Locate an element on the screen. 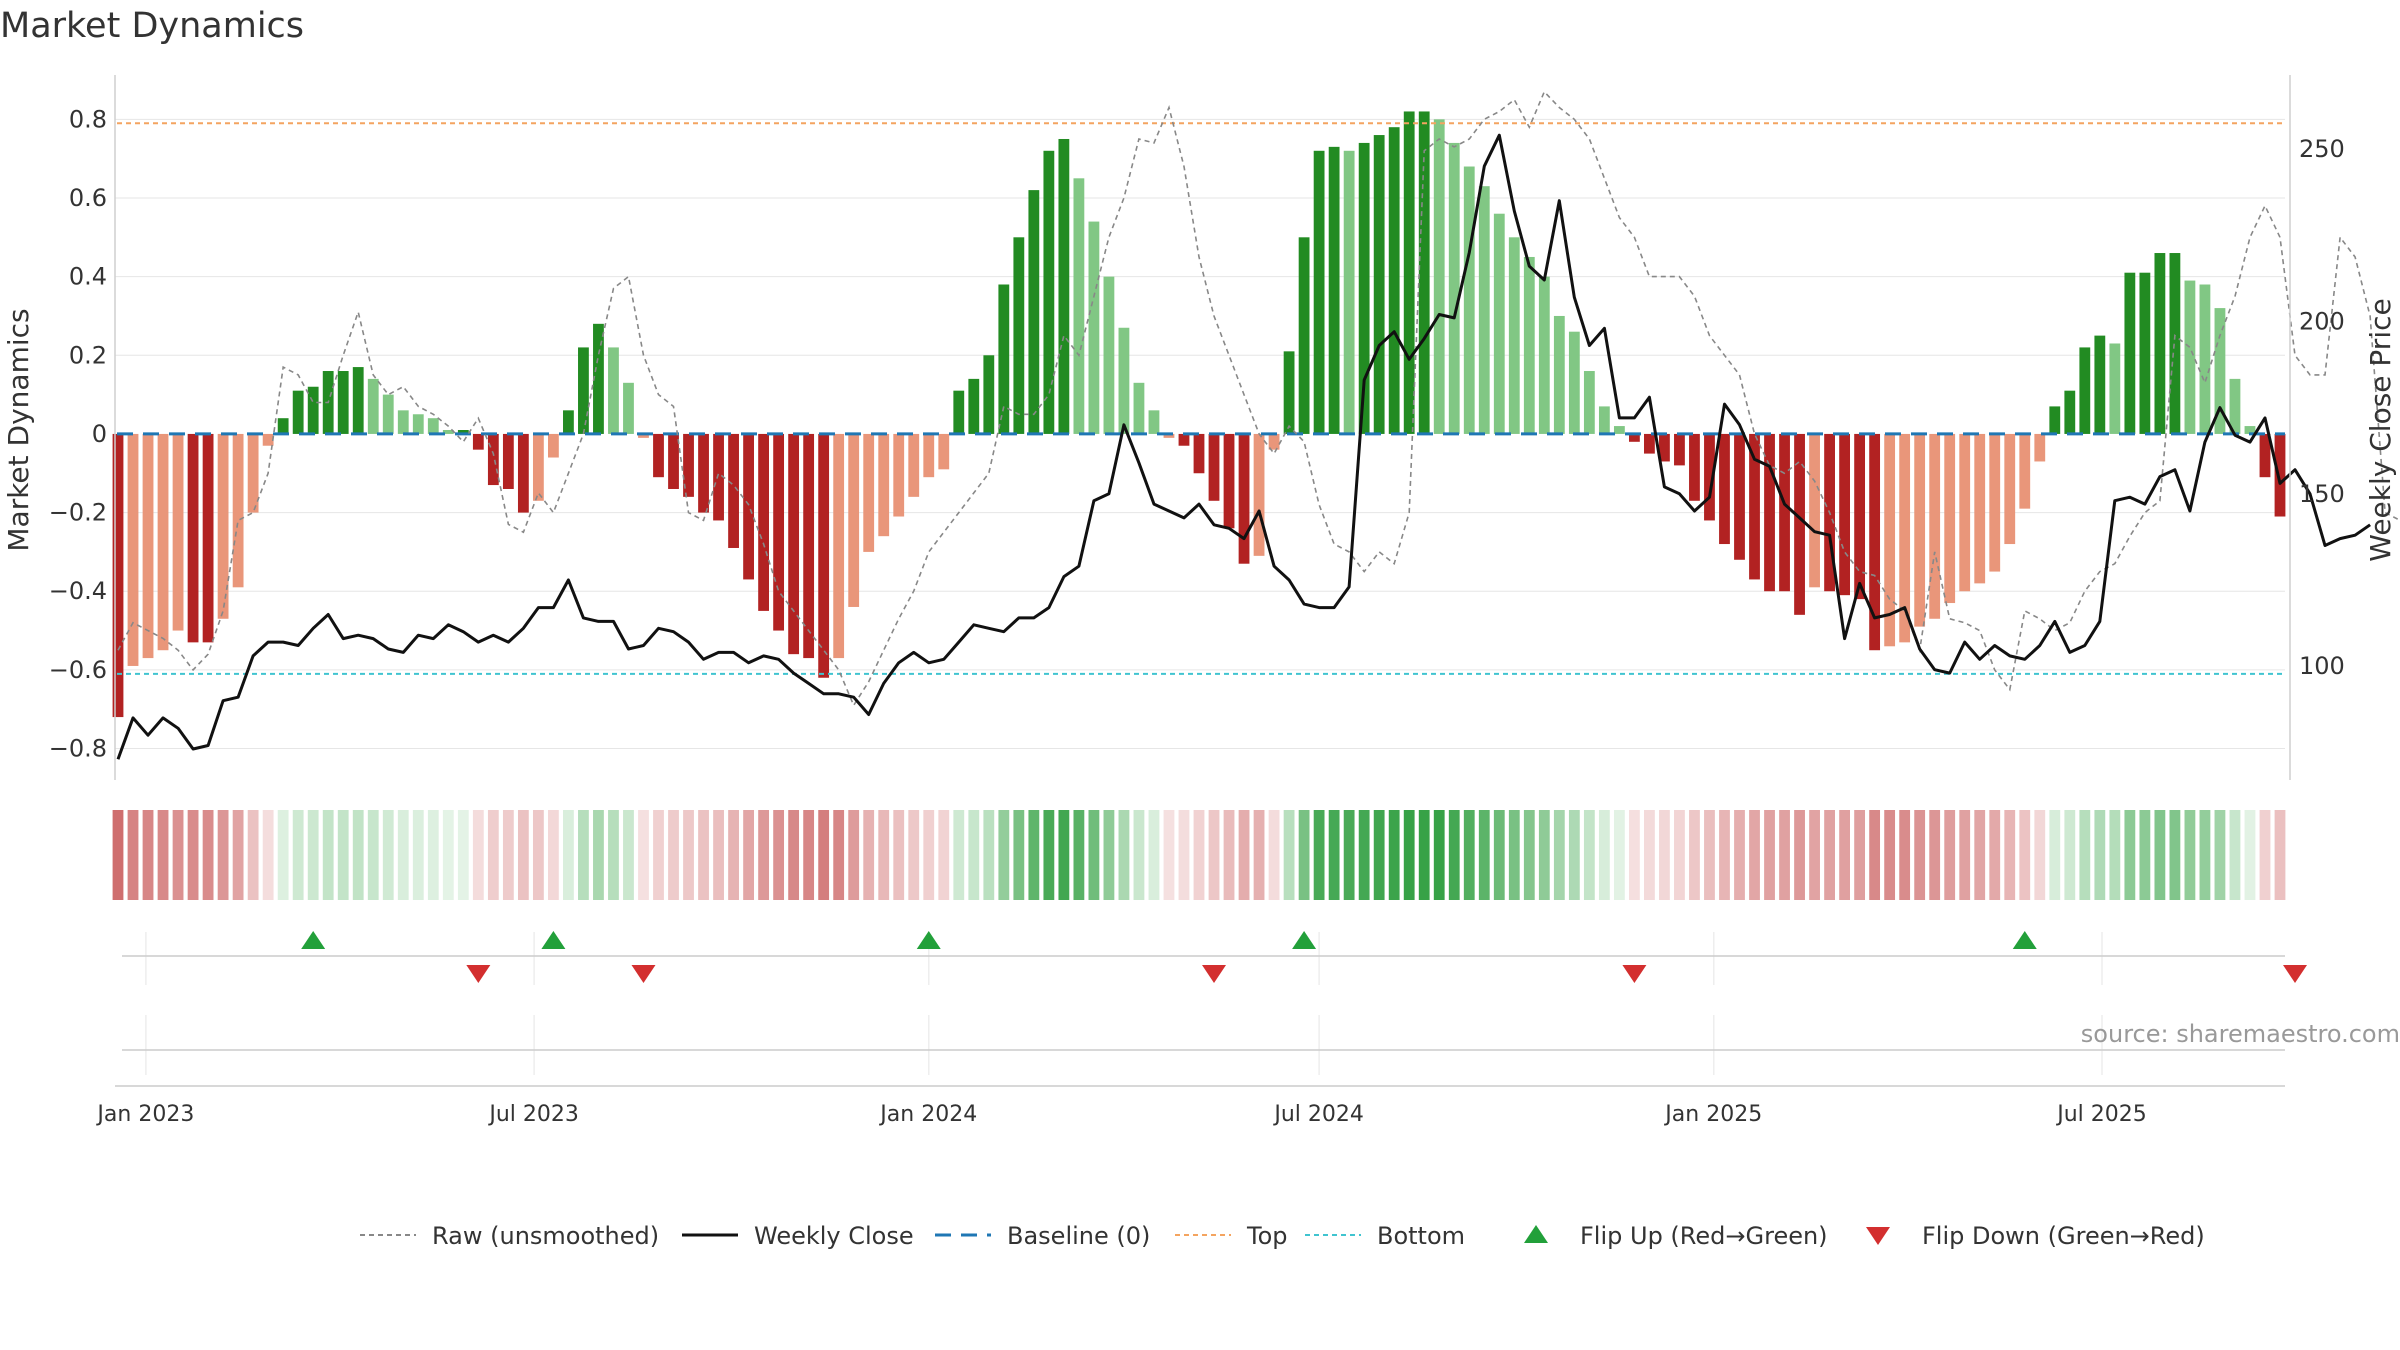 The width and height of the screenshot is (2400, 1350). y2-tick-label: 100 is located at coordinates (2322, 666).